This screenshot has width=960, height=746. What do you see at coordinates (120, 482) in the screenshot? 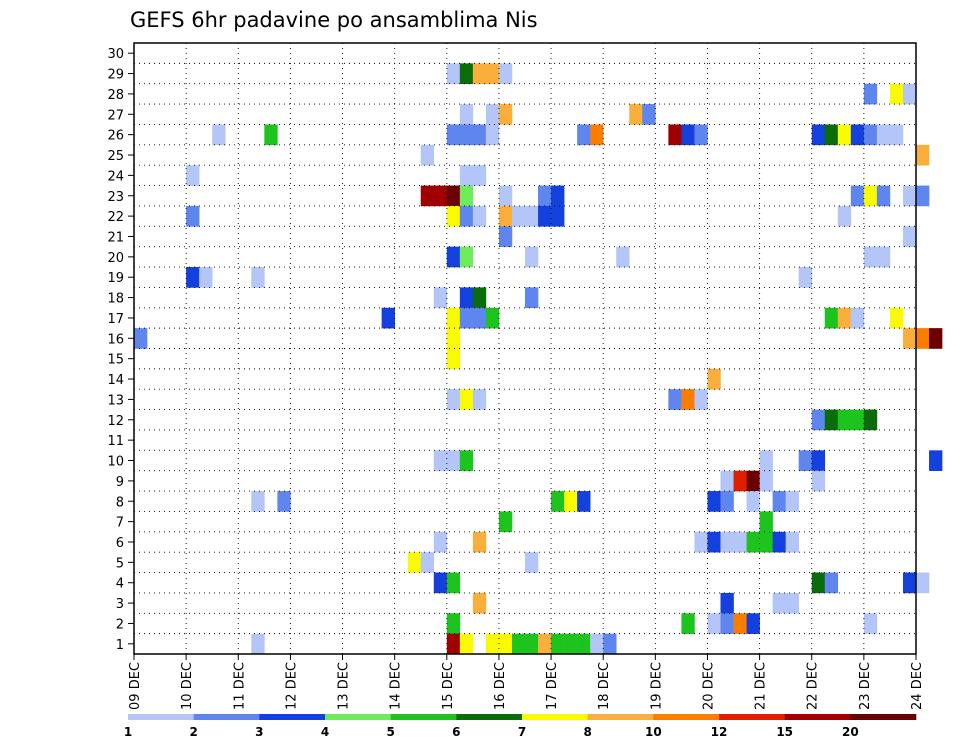
I see `y-tick-label: 9` at bounding box center [120, 482].